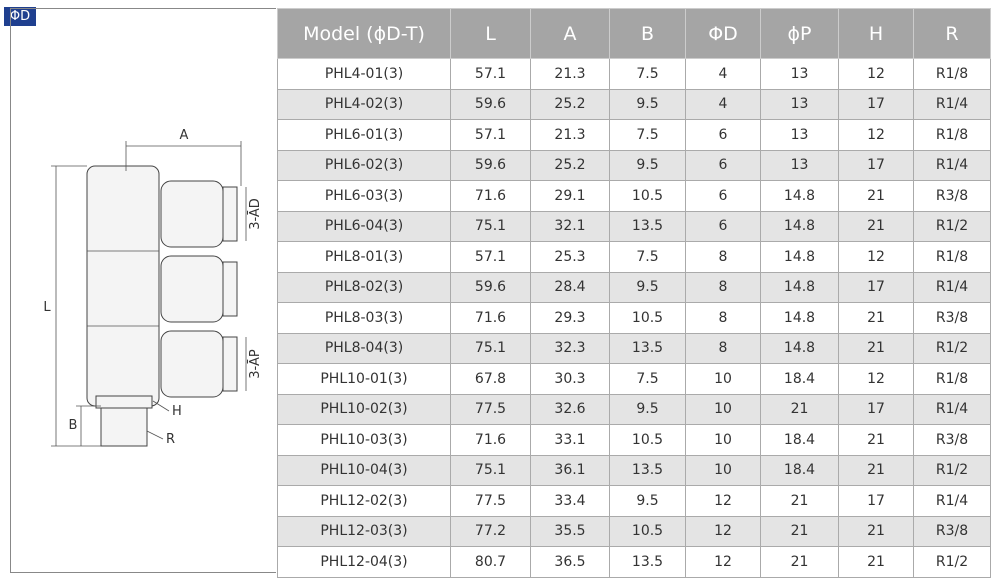 The width and height of the screenshot is (1000, 579). What do you see at coordinates (570, 287) in the screenshot?
I see `table-cell: 28.4` at bounding box center [570, 287].